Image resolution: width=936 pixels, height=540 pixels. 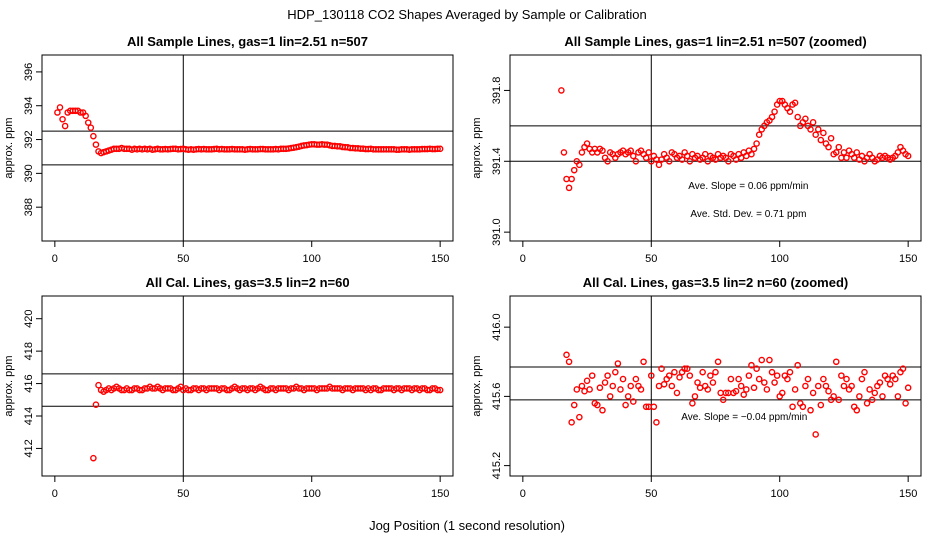 What do you see at coordinates (29, 319) in the screenshot?
I see `y-tick-label: 420` at bounding box center [29, 319].